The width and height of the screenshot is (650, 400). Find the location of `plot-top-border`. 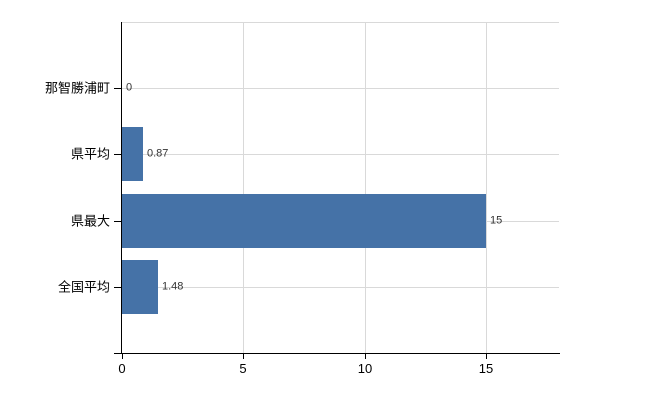

plot-top-border is located at coordinates (340, 22).